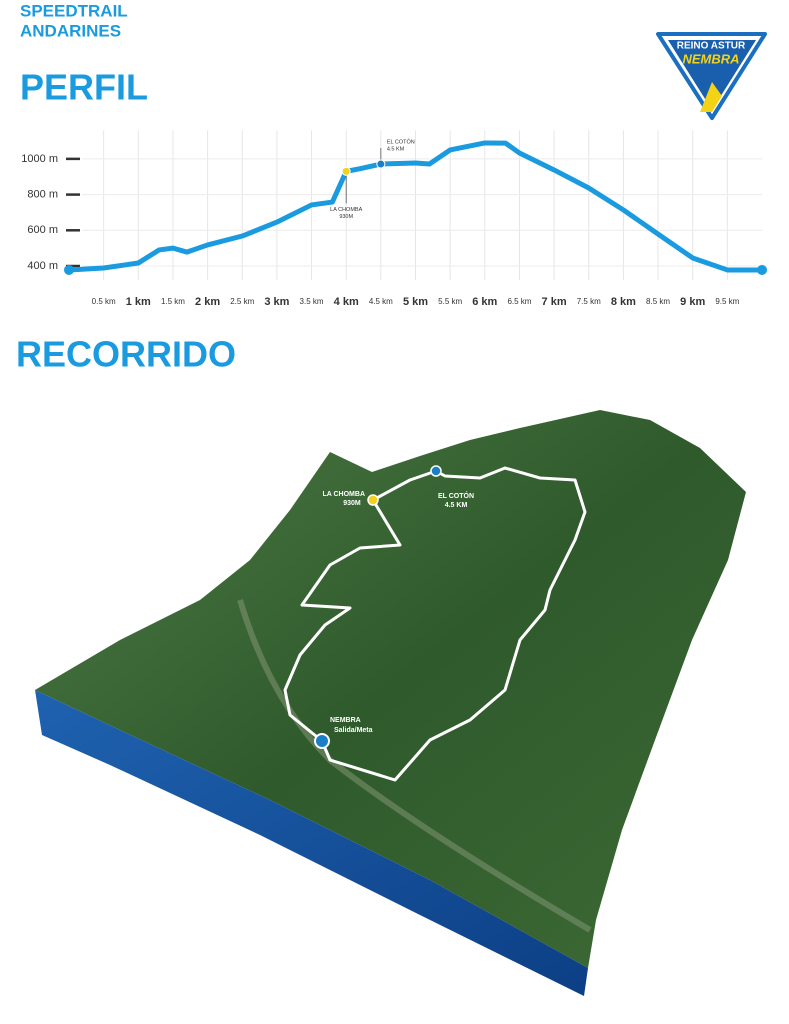 This screenshot has height=1024, width=789. What do you see at coordinates (450, 301) in the screenshot?
I see `x-tick-label: 5.5 km` at bounding box center [450, 301].